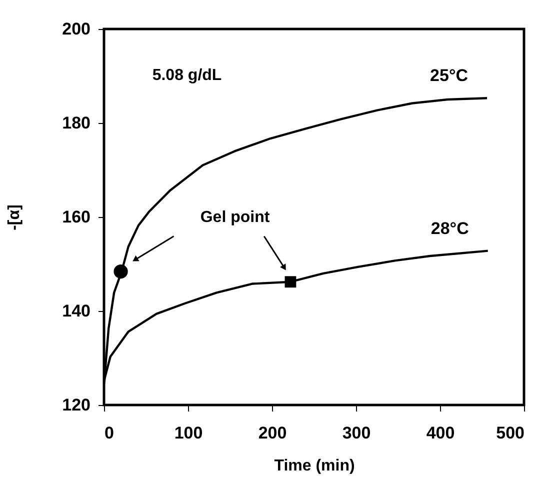  I want to click on x-tick-label: 200, so click(272, 433).